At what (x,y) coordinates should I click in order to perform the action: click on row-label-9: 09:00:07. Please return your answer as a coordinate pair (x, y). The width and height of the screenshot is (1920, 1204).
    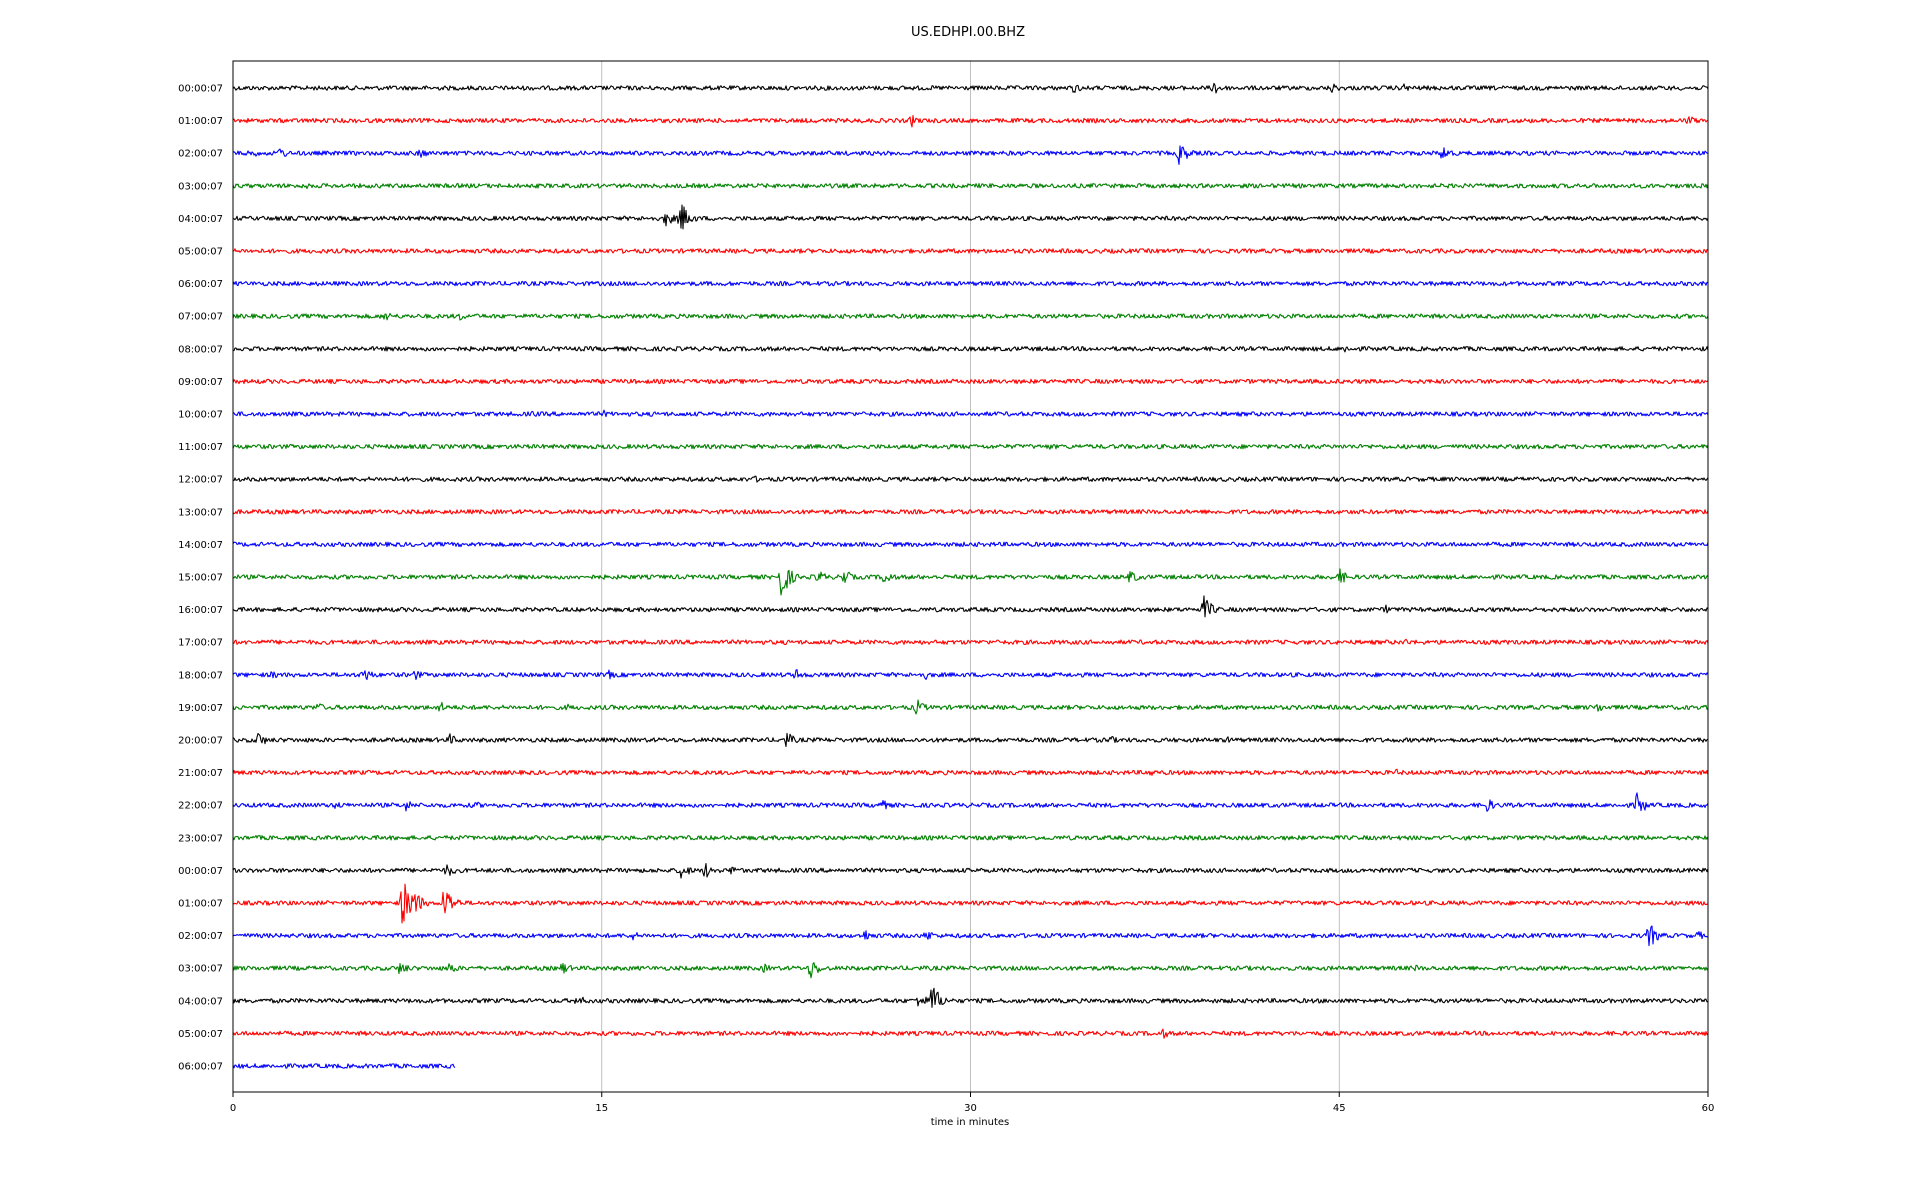
    Looking at the image, I should click on (200, 382).